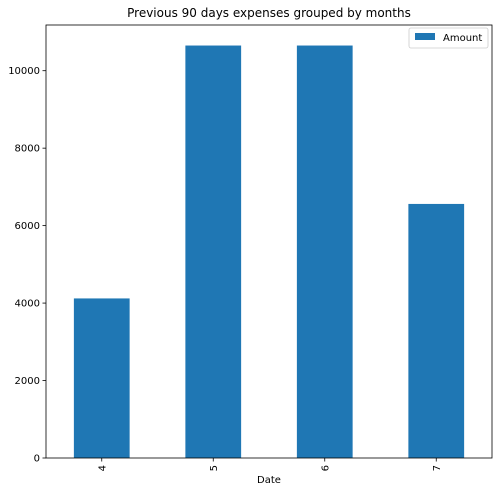 This screenshot has height=492, width=499. I want to click on y-tick-label: 4000, so click(27, 304).